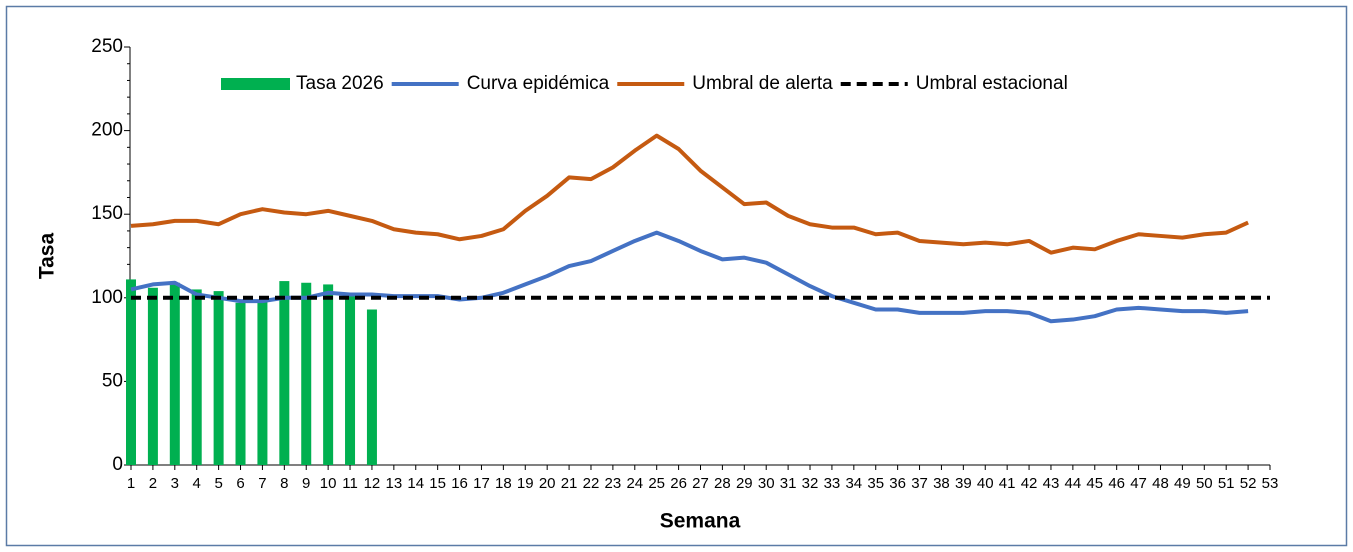 The width and height of the screenshot is (1353, 552). Describe the element at coordinates (284, 483) in the screenshot. I see `x-tick-label: 8` at that location.